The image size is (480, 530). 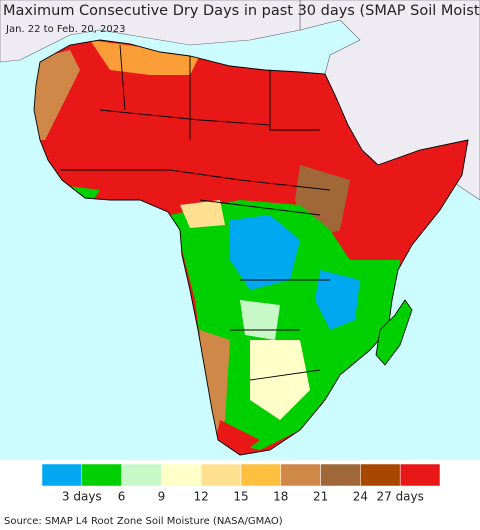 What do you see at coordinates (320, 497) in the screenshot?
I see `legend-label: 21` at bounding box center [320, 497].